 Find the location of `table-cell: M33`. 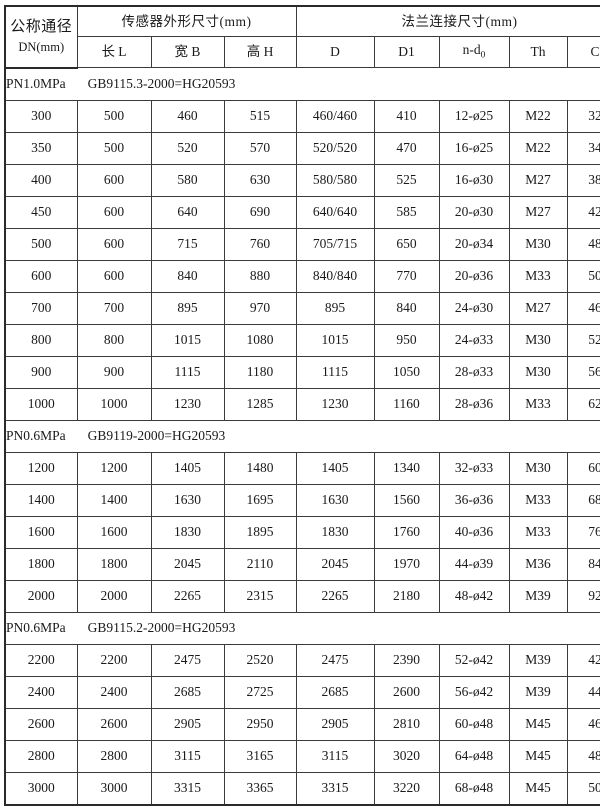

table-cell: M33 is located at coordinates (538, 404).